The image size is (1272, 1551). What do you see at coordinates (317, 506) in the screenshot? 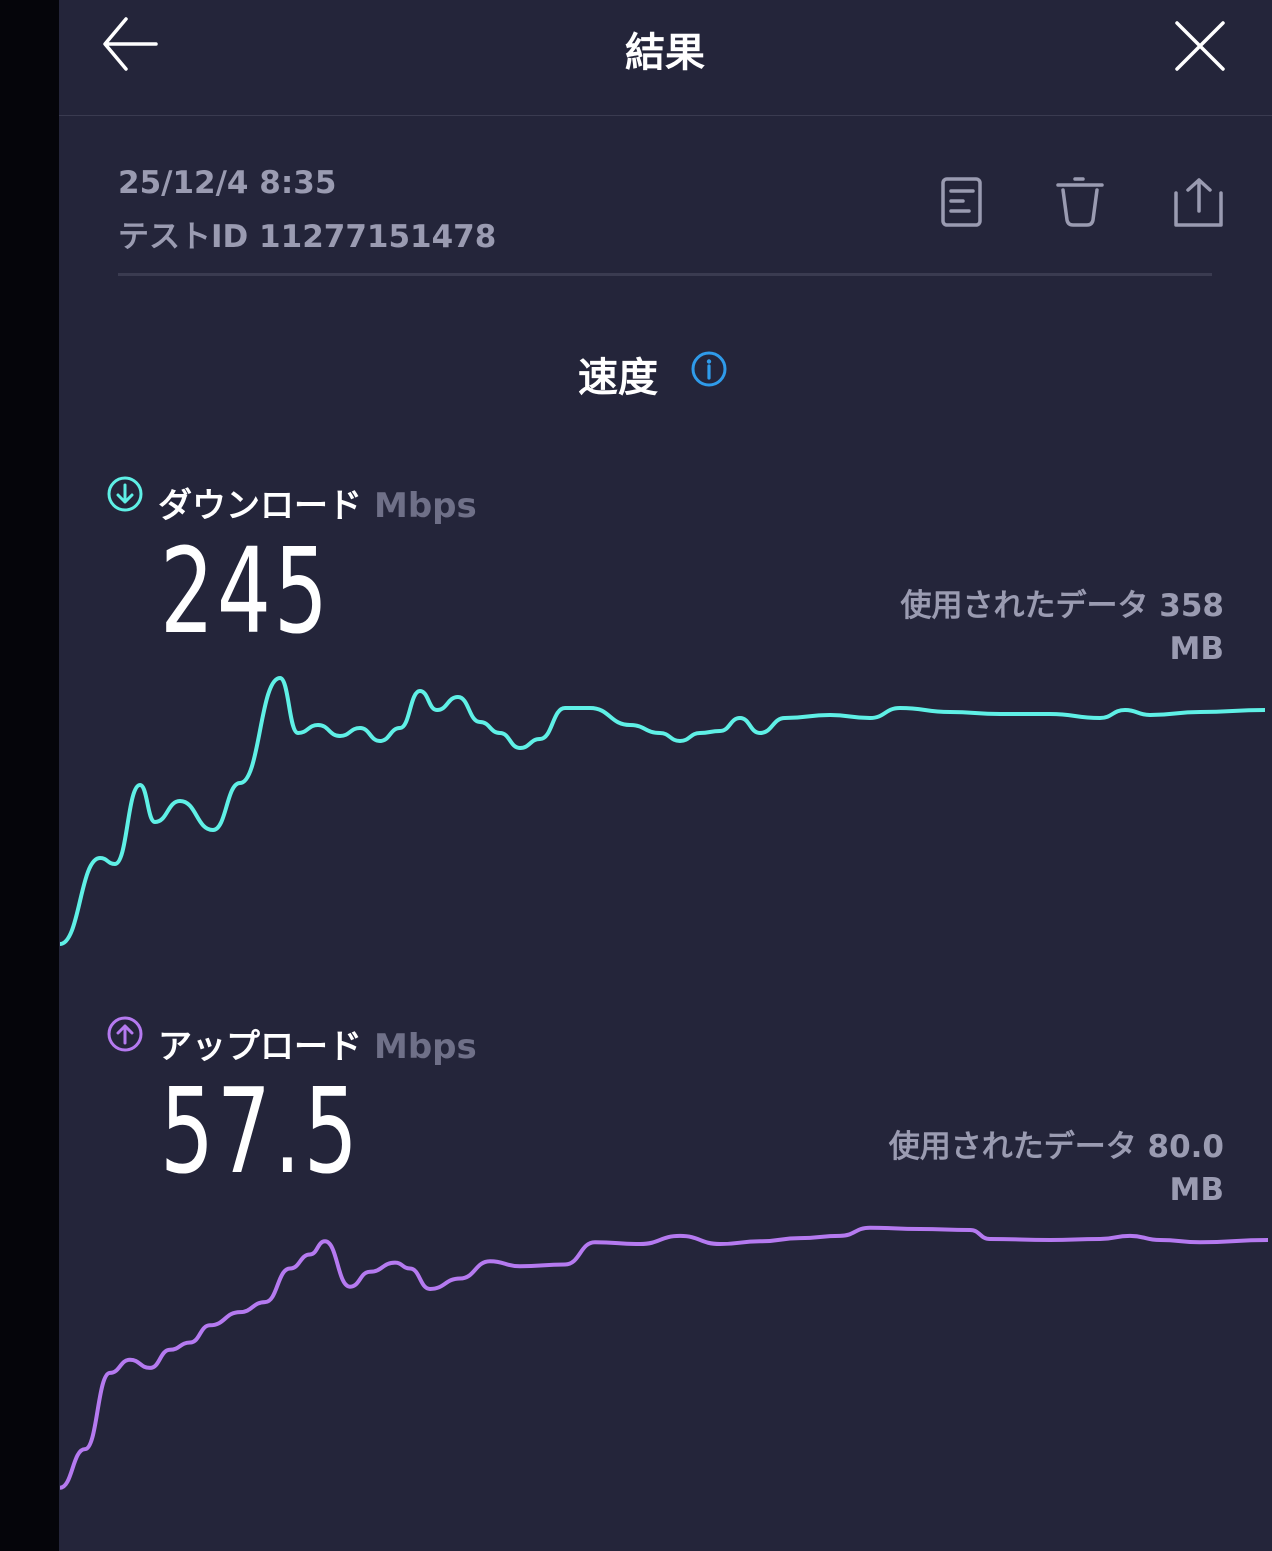
I see `download-label: ダウンロード Mbps` at bounding box center [317, 506].